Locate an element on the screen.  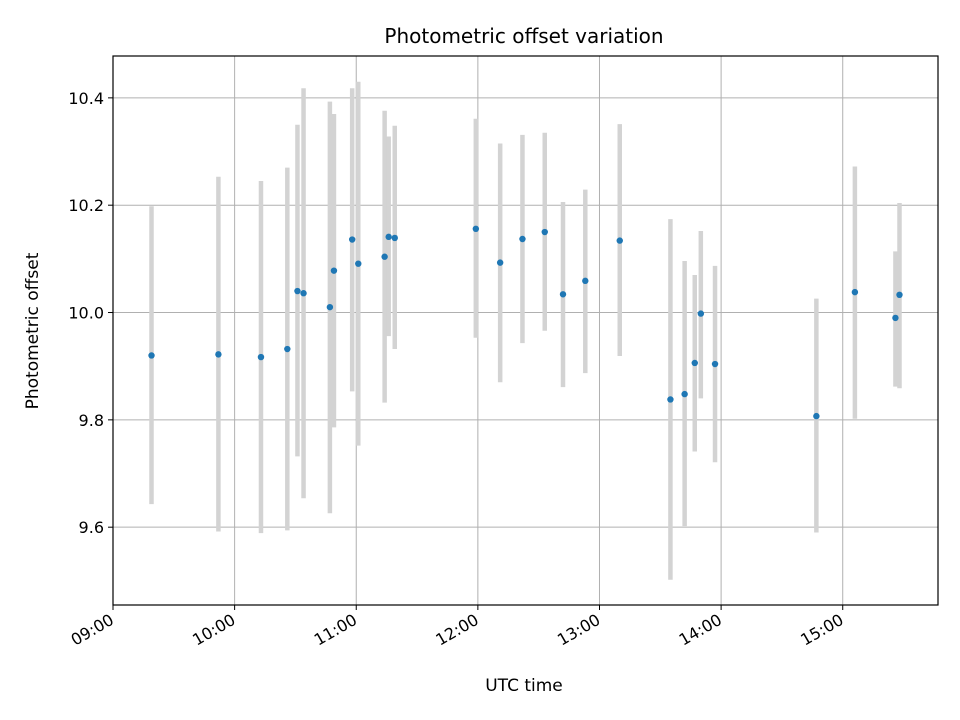
x-axis-label: UTC time is located at coordinates (524, 686).